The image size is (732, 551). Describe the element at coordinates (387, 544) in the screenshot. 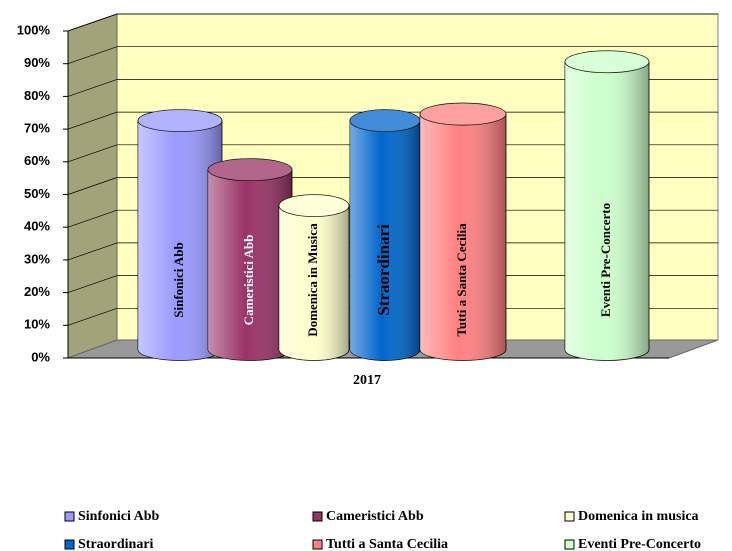

I see `legend-label: Tutti a Santa Cecilia` at that location.